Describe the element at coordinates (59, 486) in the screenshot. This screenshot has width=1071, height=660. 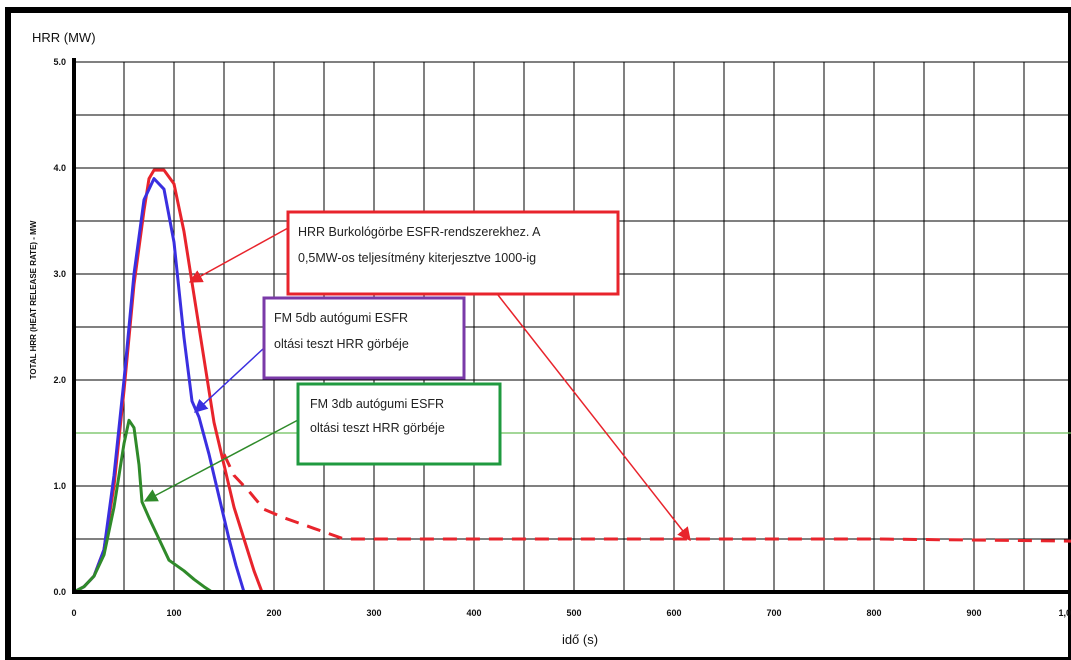
I see `y-tick-label: 1.0` at that location.